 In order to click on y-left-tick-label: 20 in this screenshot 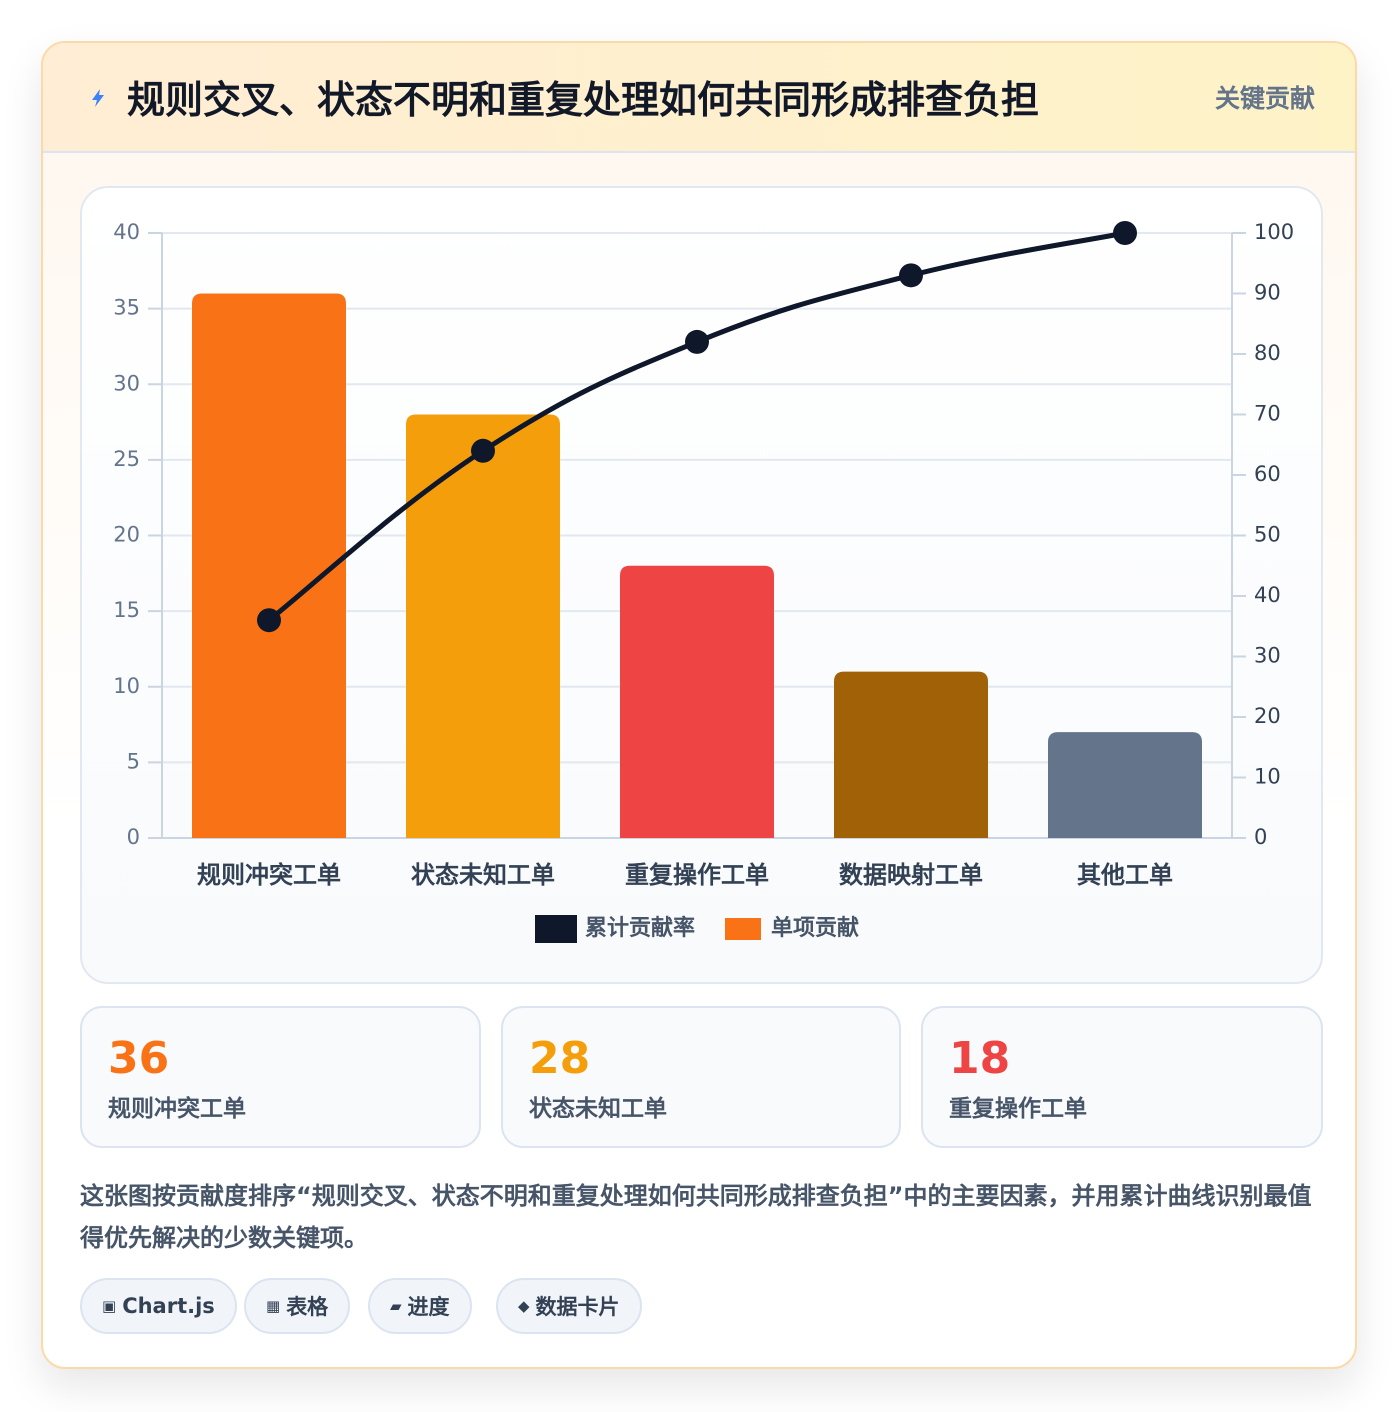, I will do `click(126, 535)`.